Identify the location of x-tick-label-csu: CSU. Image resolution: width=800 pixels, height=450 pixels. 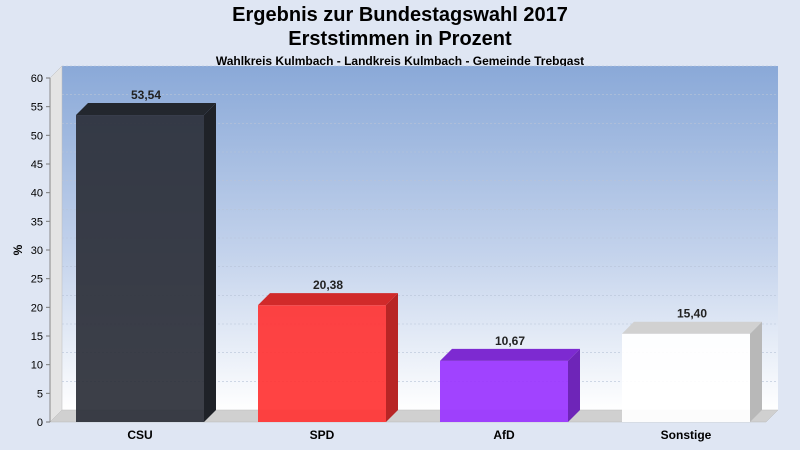
(139, 435).